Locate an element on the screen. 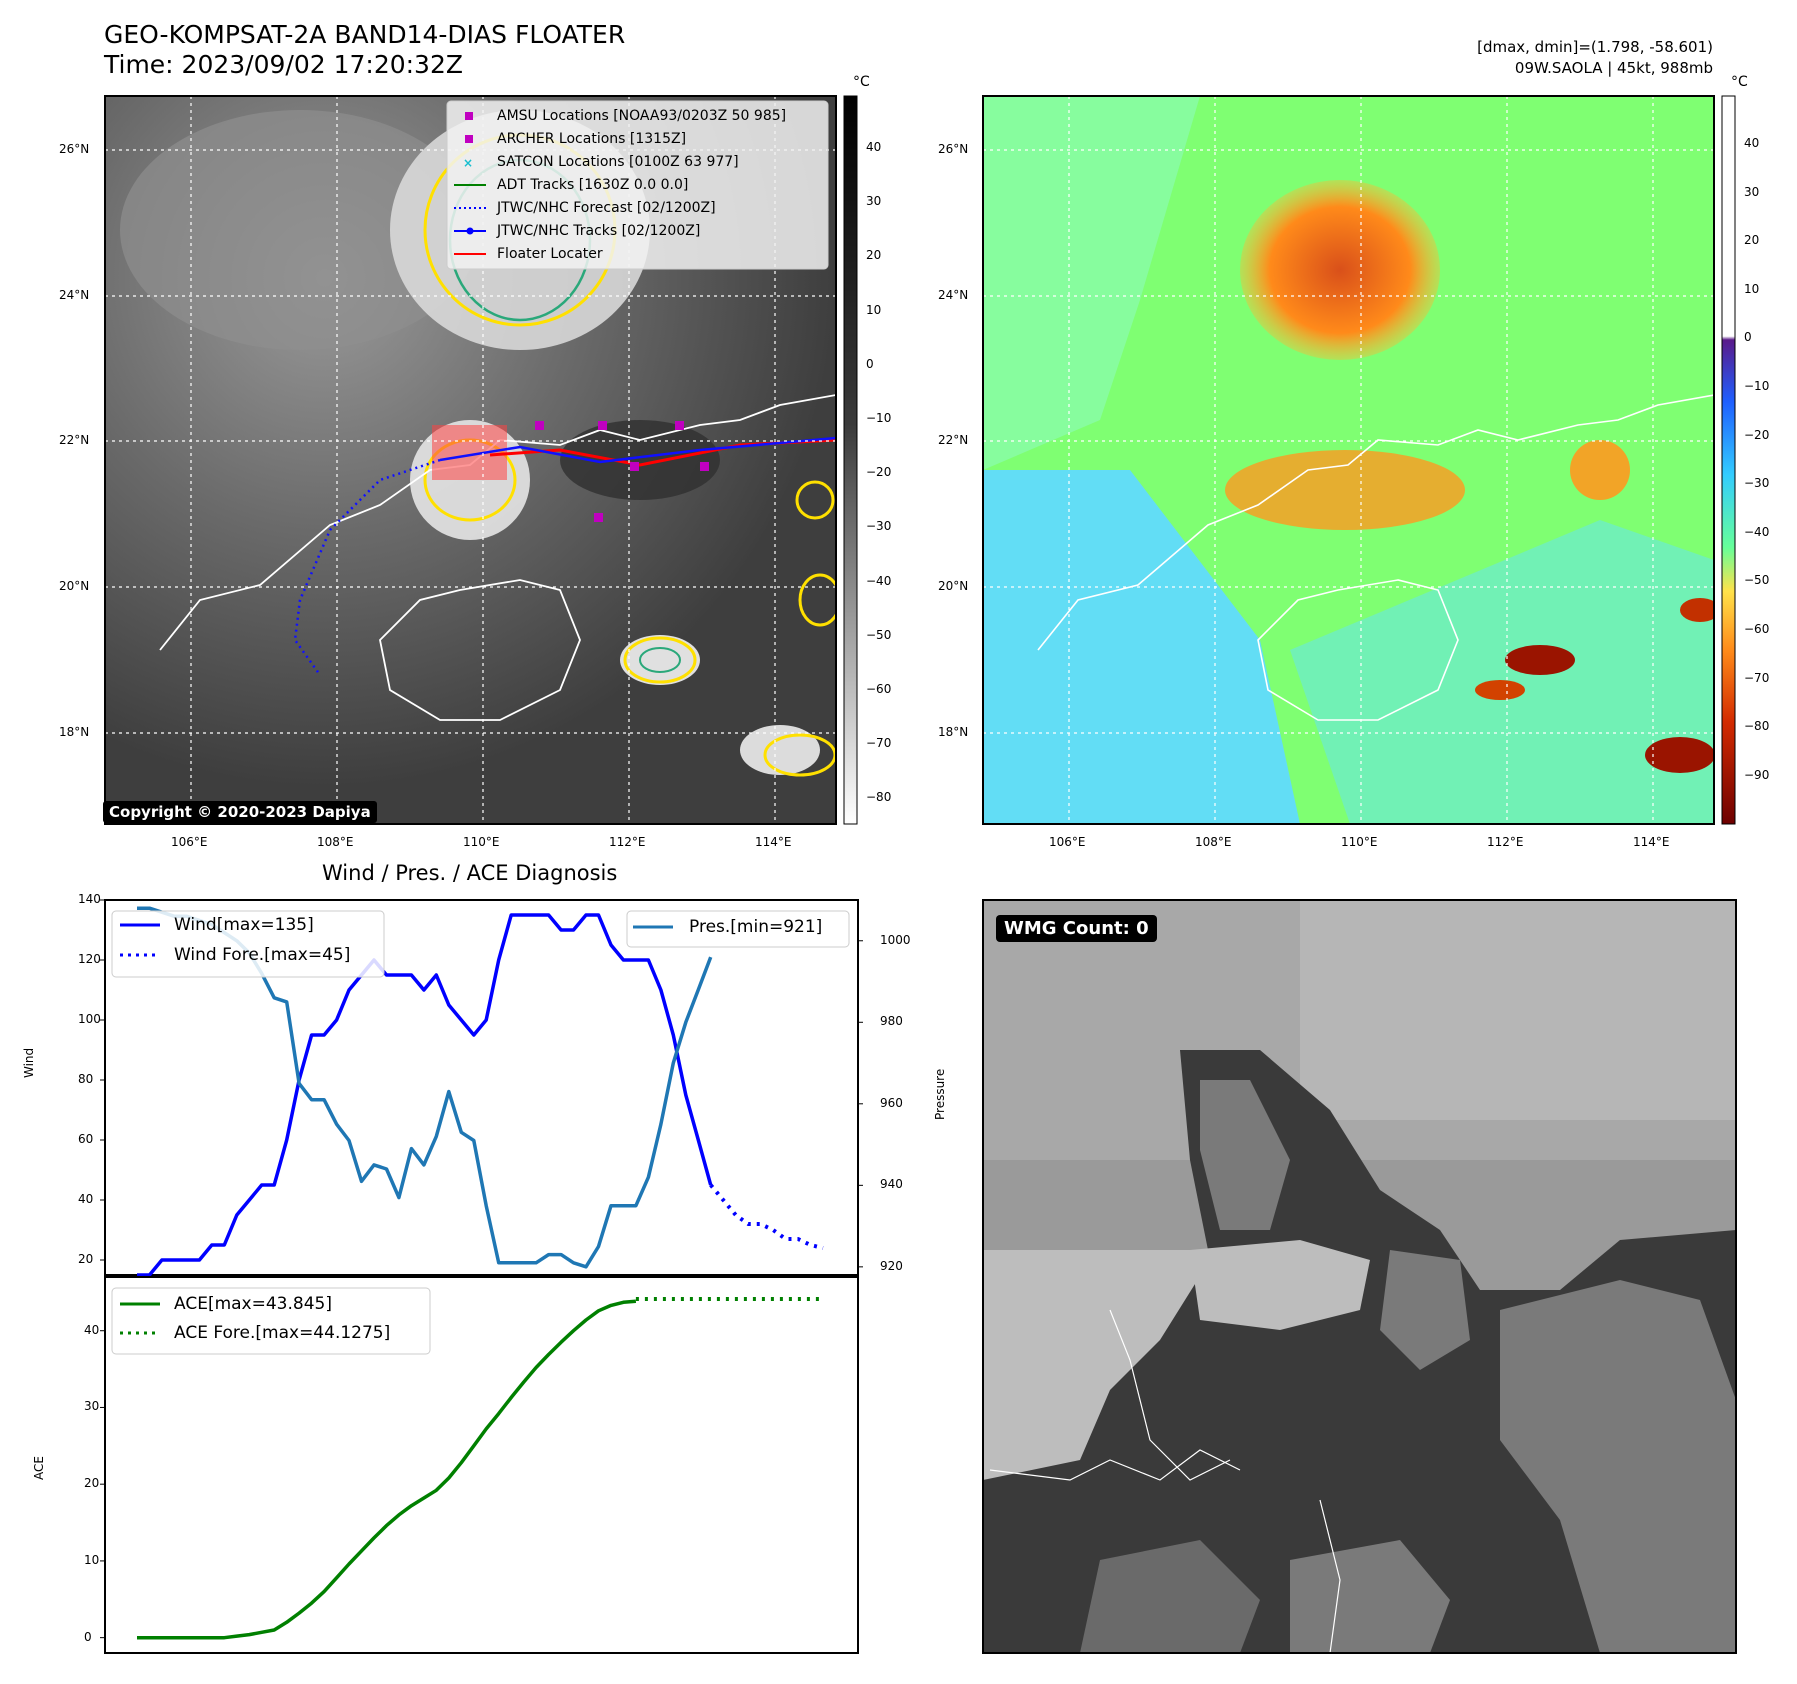  wind-legend-label: Wind[max=135] is located at coordinates (244, 925).